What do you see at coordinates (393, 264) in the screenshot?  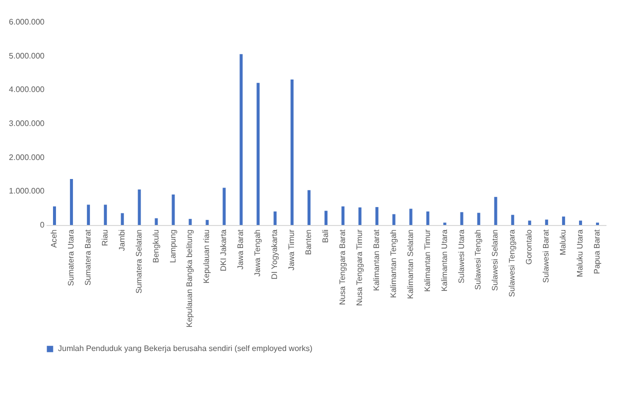 I see `x-tick-label: Kalimantan Tengah` at bounding box center [393, 264].